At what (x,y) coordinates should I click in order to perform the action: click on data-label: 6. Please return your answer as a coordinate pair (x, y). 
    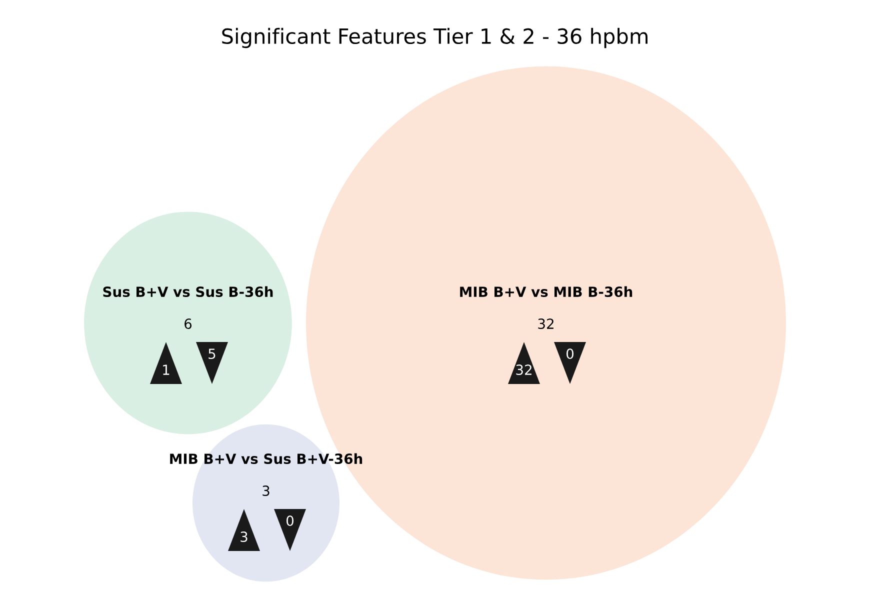
    Looking at the image, I should click on (188, 324).